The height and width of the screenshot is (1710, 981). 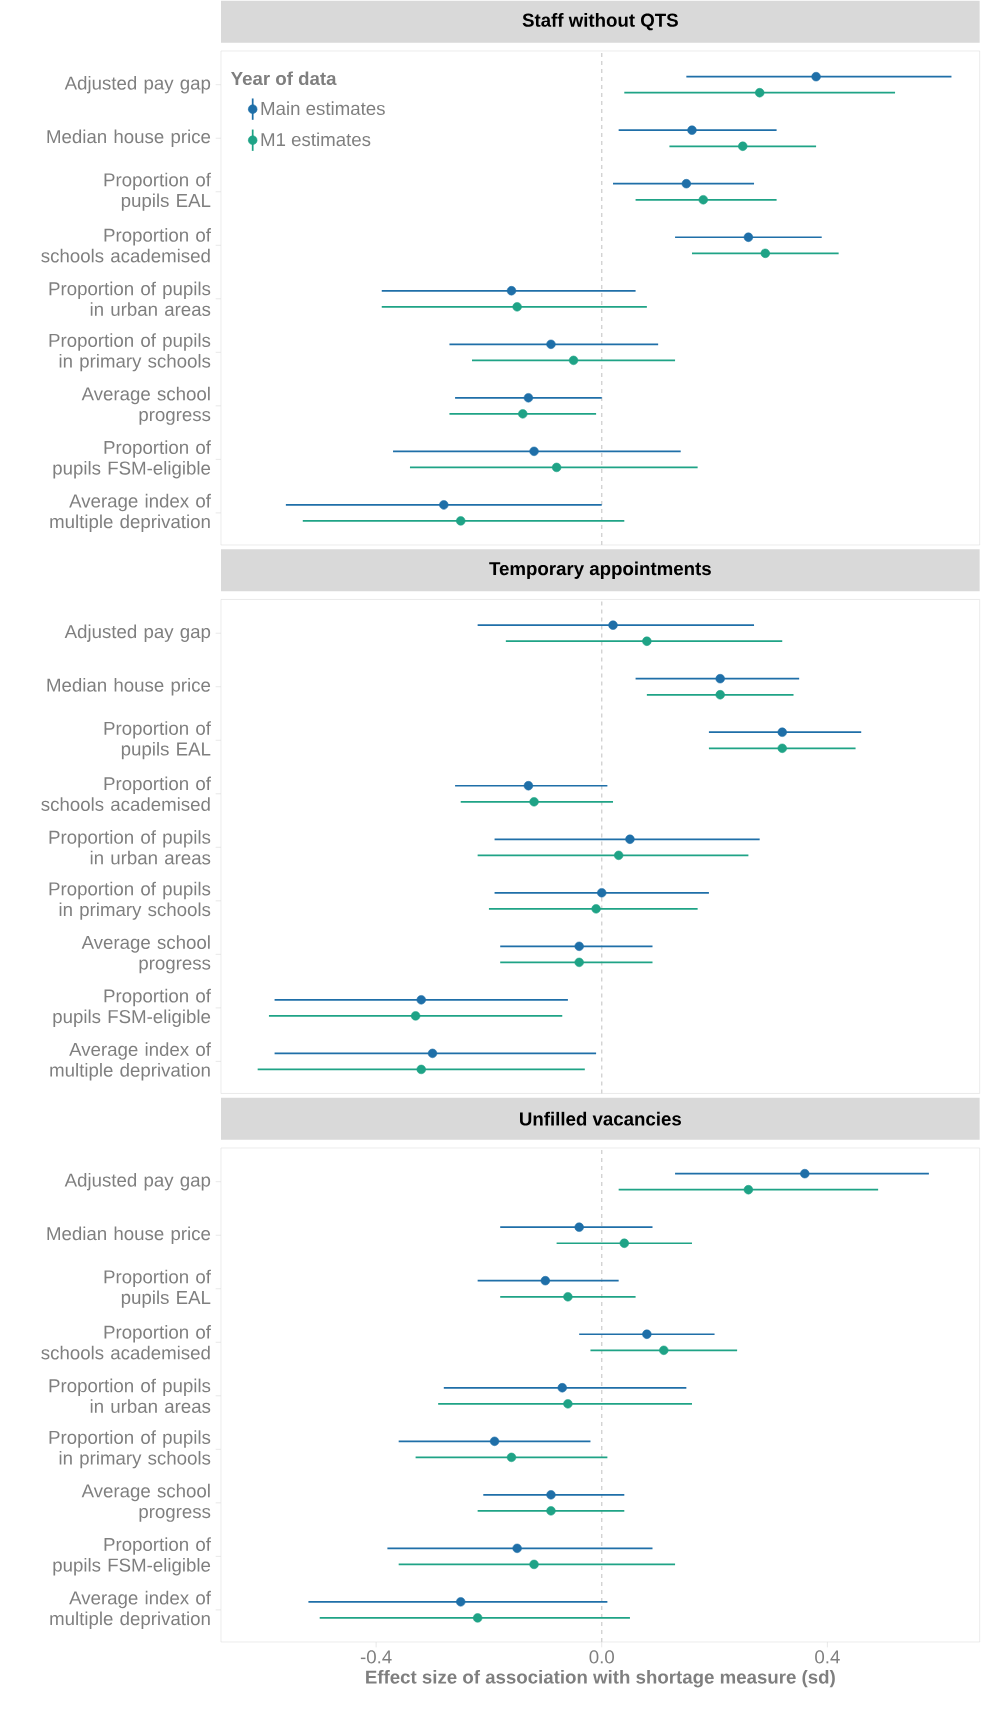 I want to click on chart-title: Temporary appointments, so click(x=600, y=570).